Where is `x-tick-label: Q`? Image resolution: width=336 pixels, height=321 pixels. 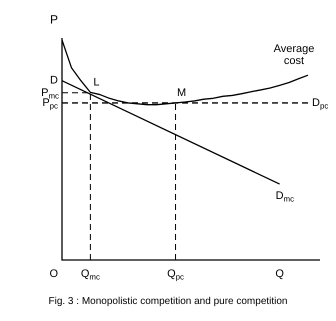
x-tick-label: Q is located at coordinates (279, 274).